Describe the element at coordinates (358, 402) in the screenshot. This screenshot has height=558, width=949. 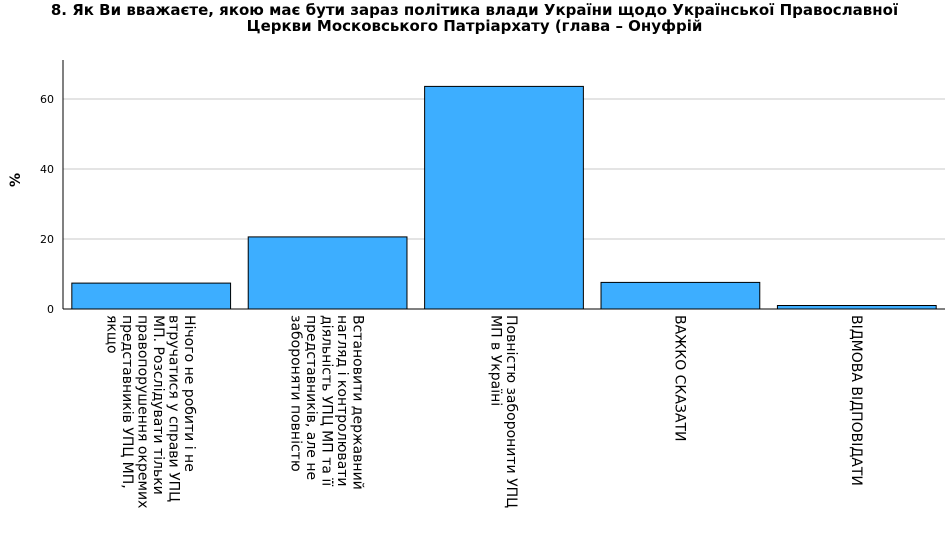
I see `x-category-label-line: Встановити державний` at that location.